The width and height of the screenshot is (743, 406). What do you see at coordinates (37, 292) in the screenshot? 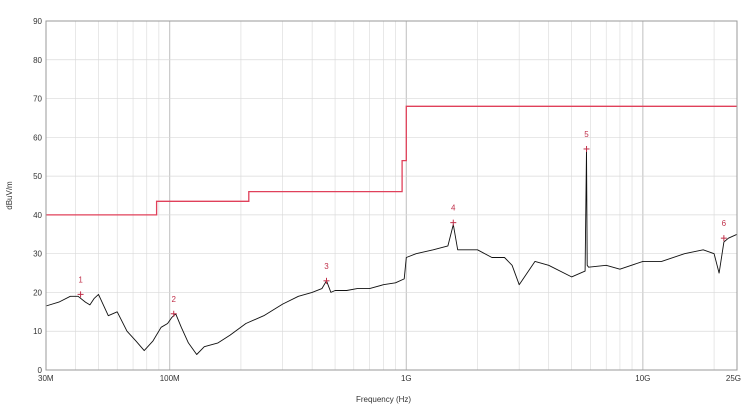
I see `y-tick-label: 20` at bounding box center [37, 292].